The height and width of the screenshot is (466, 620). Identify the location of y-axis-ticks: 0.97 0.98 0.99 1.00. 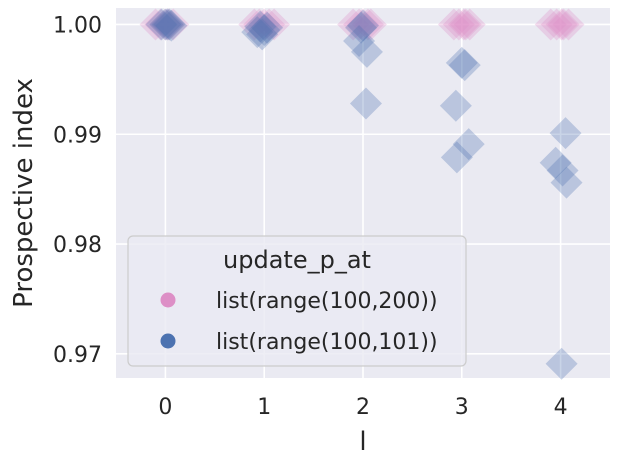
(77, 190).